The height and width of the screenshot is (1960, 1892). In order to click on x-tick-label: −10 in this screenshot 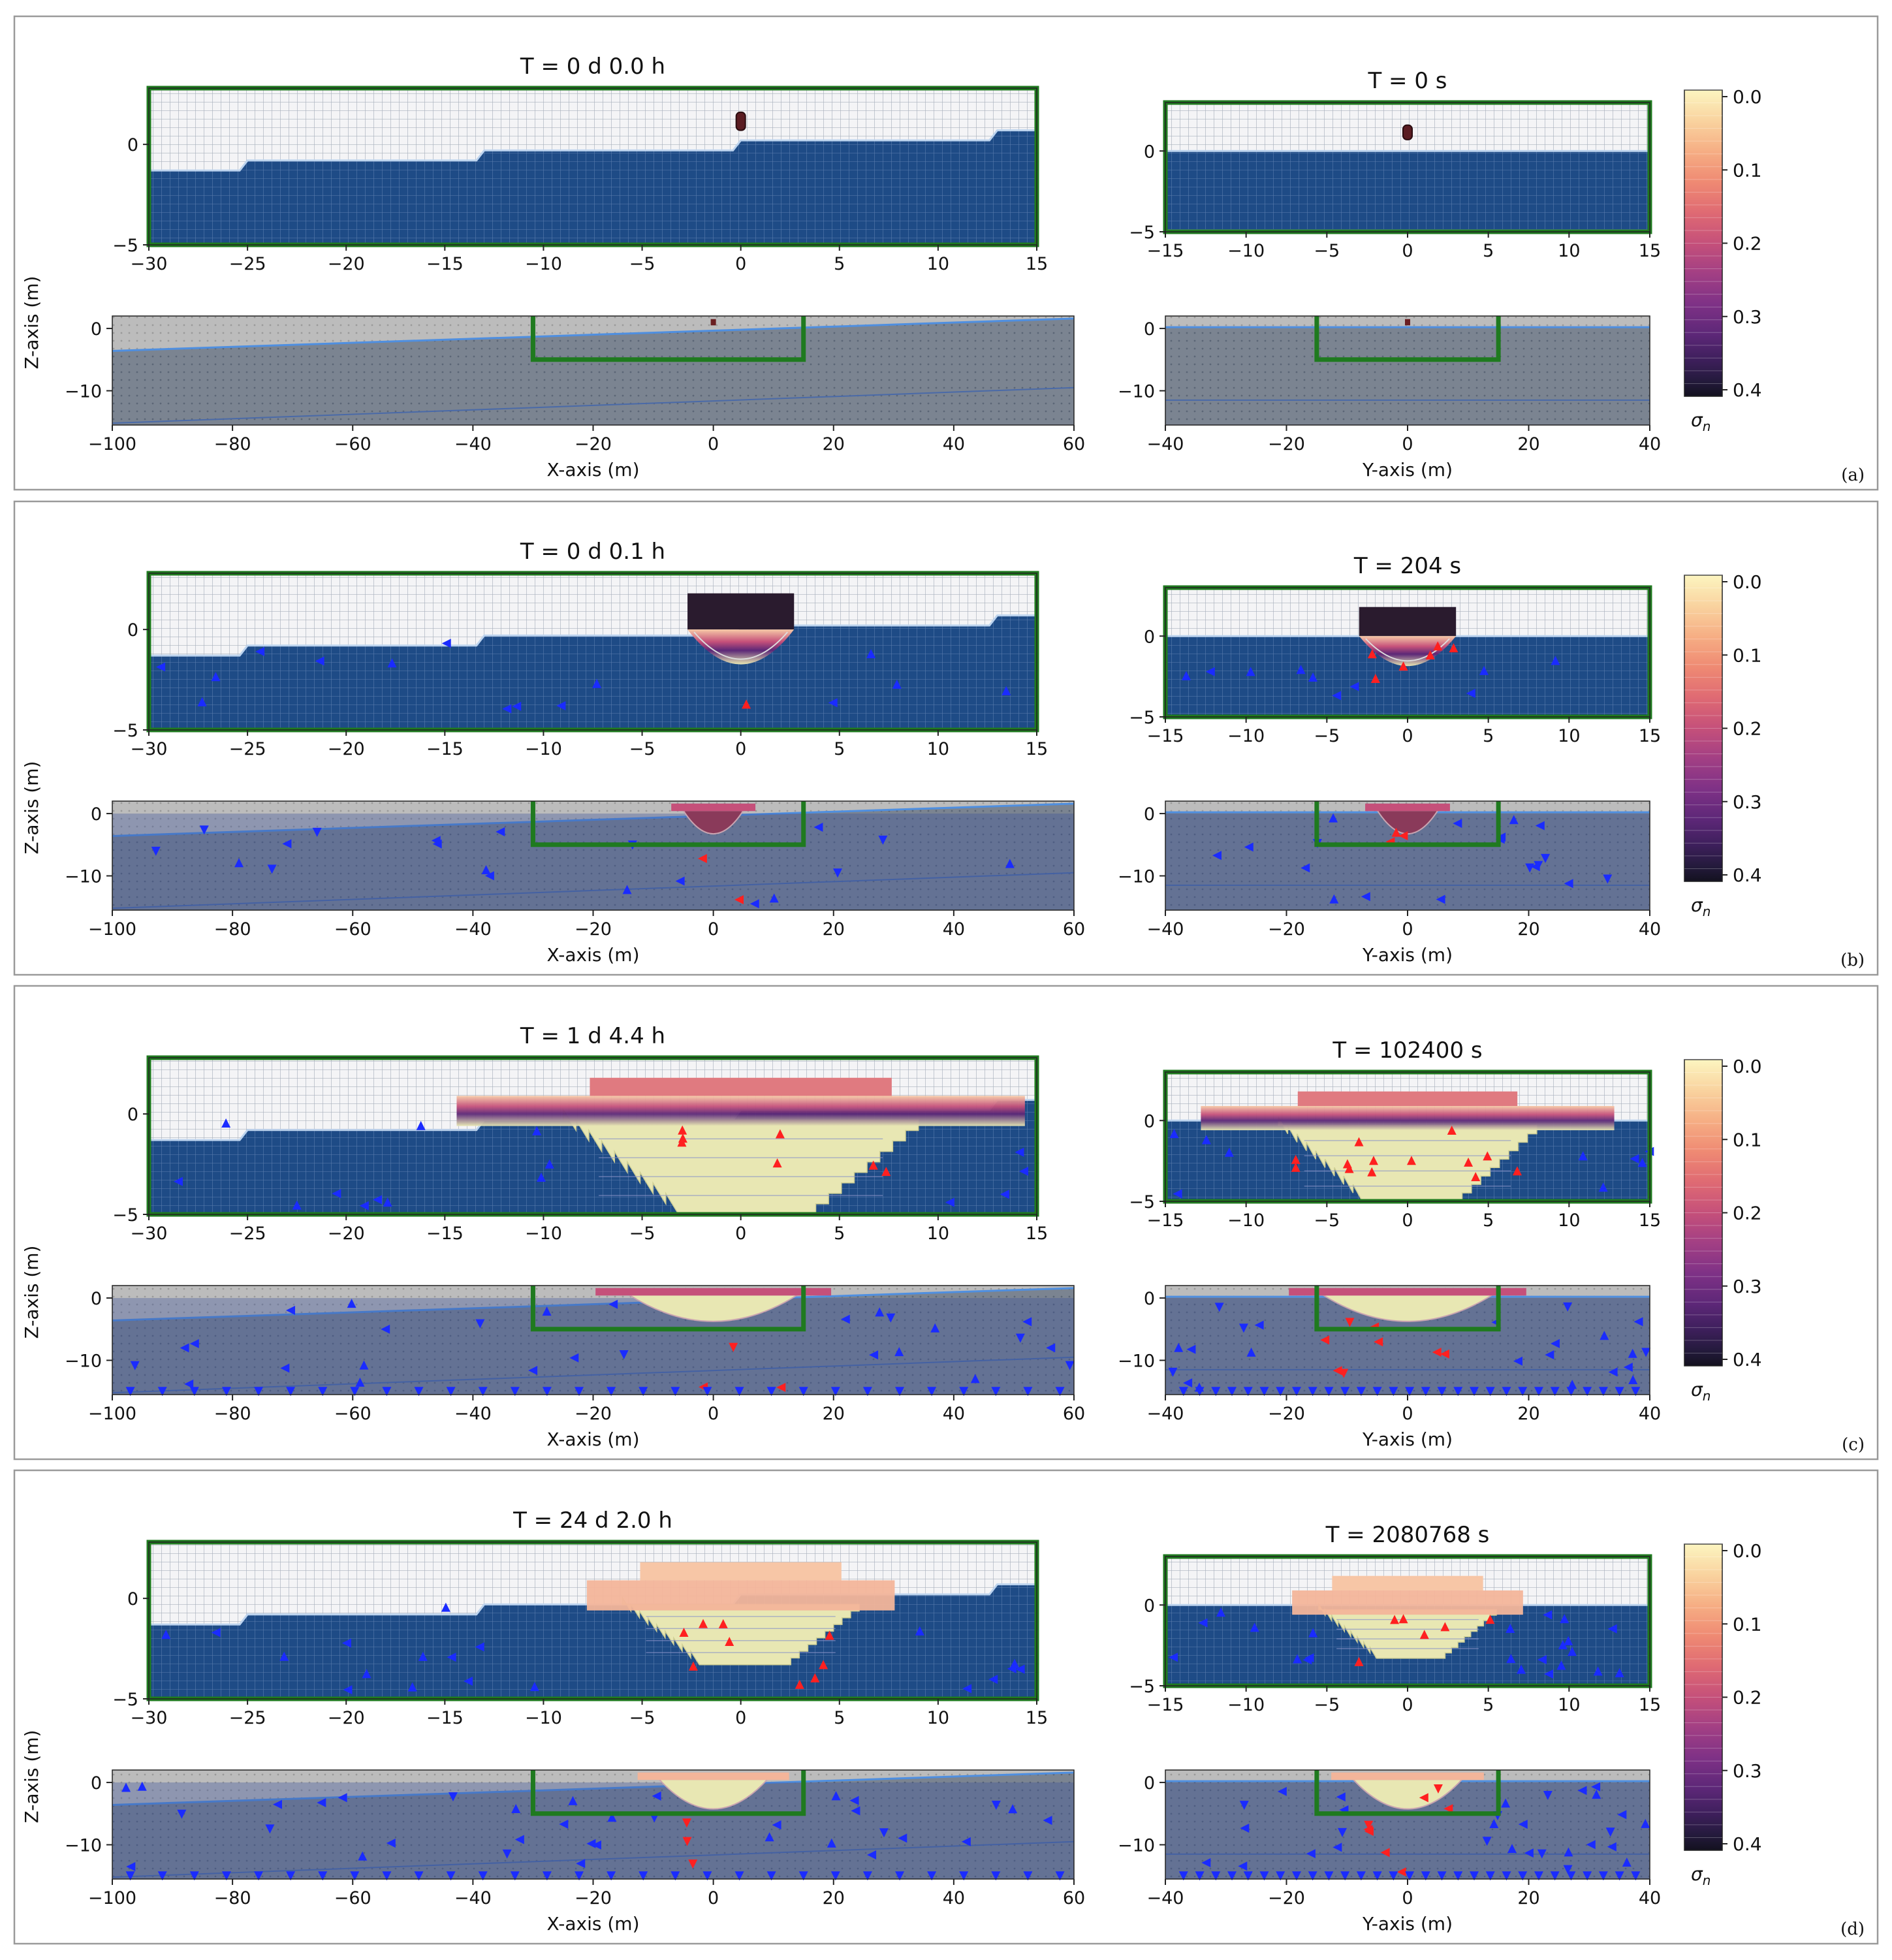, I will do `click(543, 1234)`.